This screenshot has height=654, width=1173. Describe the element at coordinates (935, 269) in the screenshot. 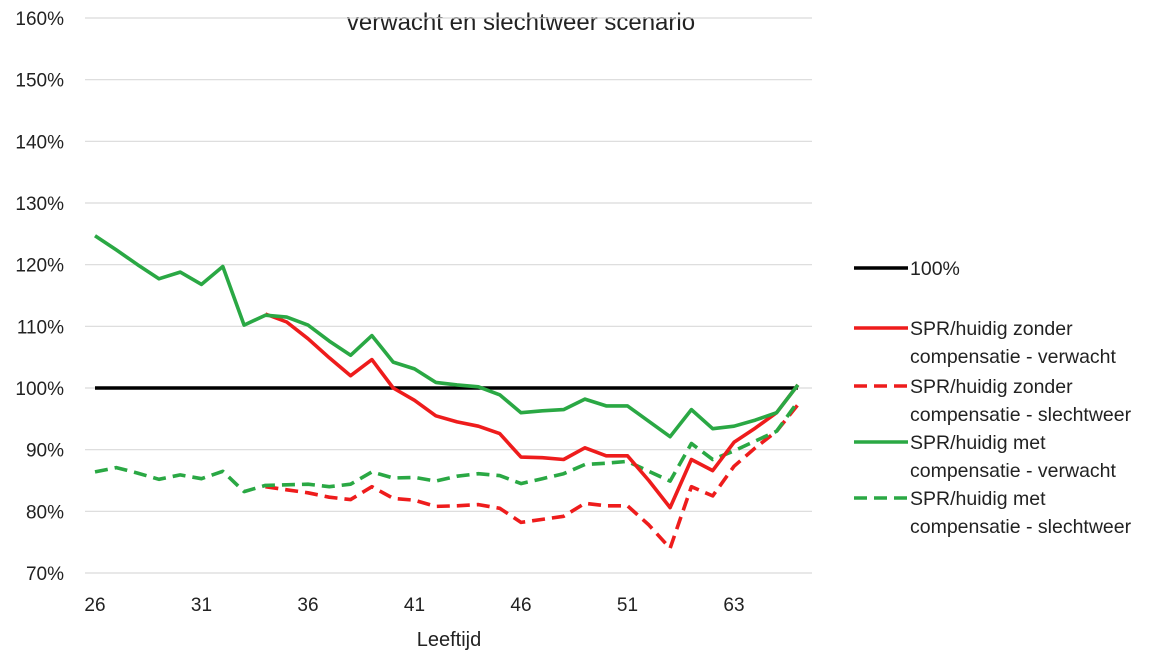

I see `legend-label: 100%` at that location.